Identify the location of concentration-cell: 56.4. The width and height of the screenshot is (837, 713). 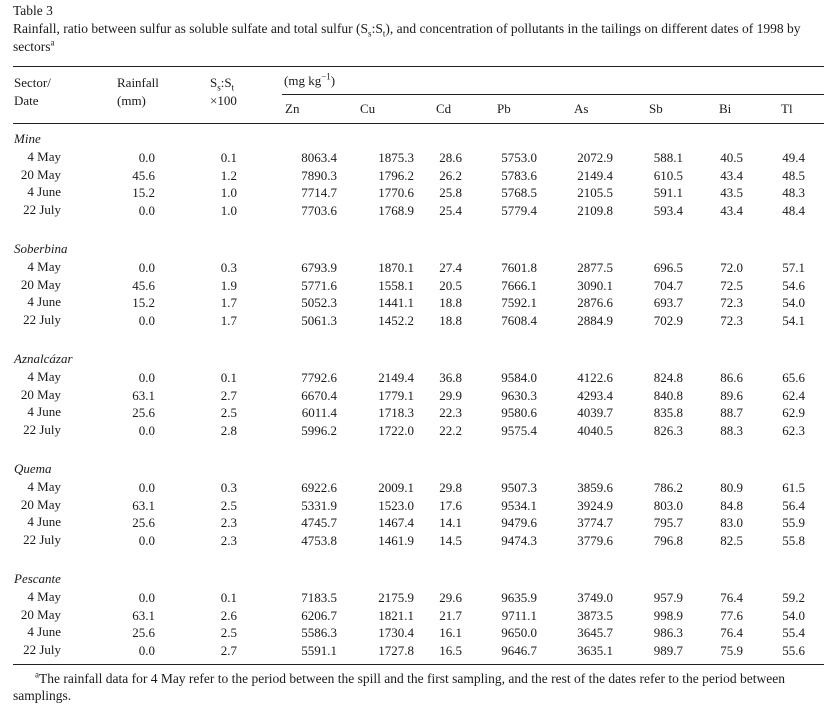
(793, 505).